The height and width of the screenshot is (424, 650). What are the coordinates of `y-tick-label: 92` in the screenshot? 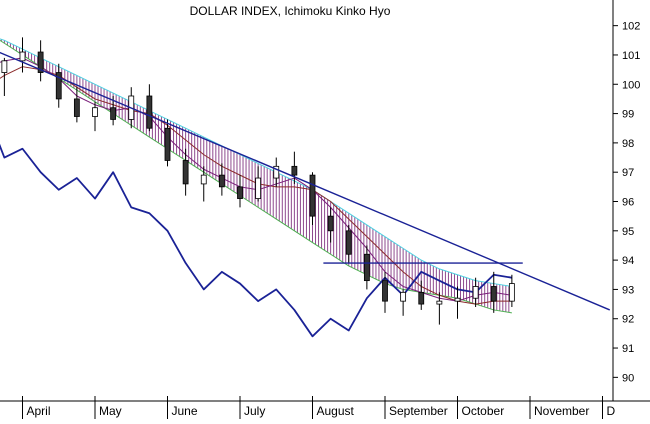 It's located at (628, 320).